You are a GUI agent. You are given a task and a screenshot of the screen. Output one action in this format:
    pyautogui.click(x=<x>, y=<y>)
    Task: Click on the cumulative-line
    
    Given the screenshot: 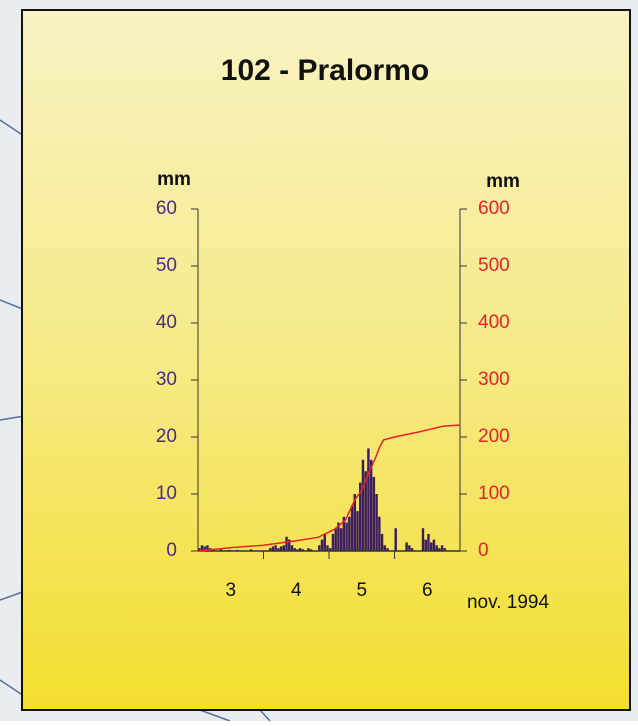 What is the action you would take?
    pyautogui.click(x=329, y=488)
    